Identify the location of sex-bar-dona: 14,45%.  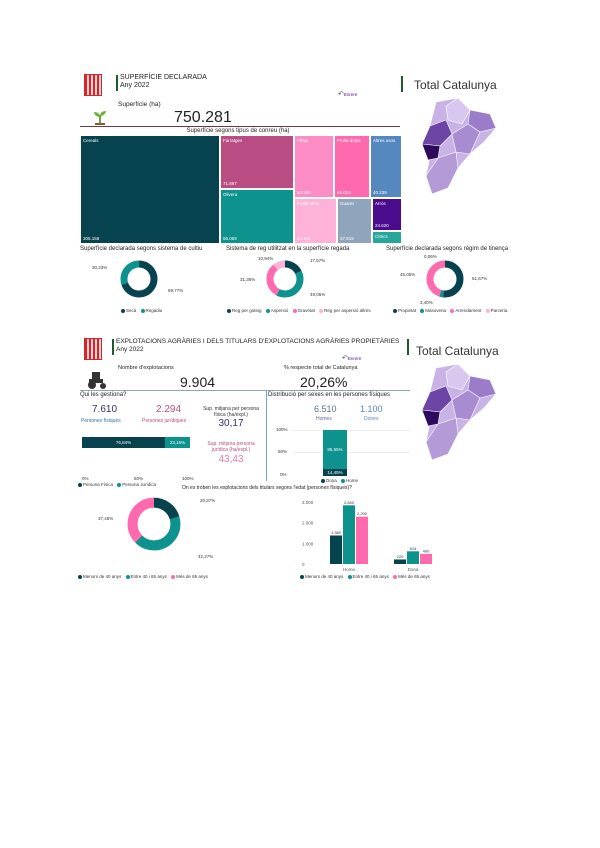
(335, 472).